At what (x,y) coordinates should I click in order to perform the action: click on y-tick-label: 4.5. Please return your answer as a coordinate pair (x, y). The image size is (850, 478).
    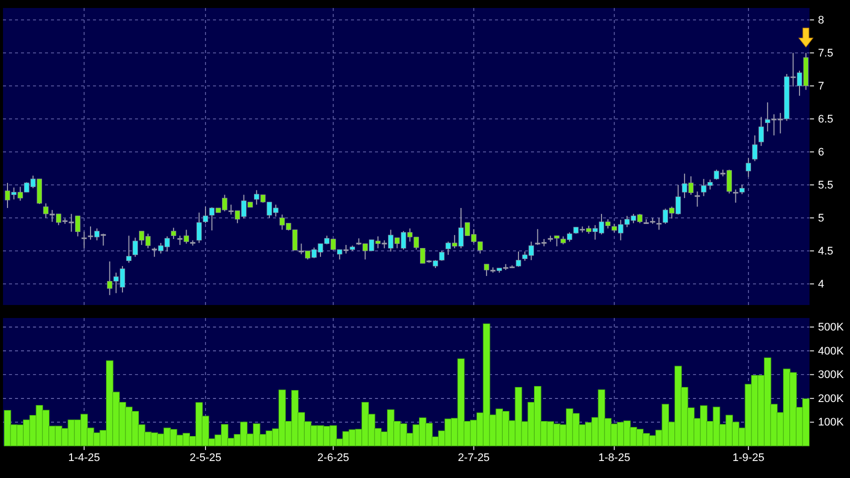
    Looking at the image, I should click on (826, 251).